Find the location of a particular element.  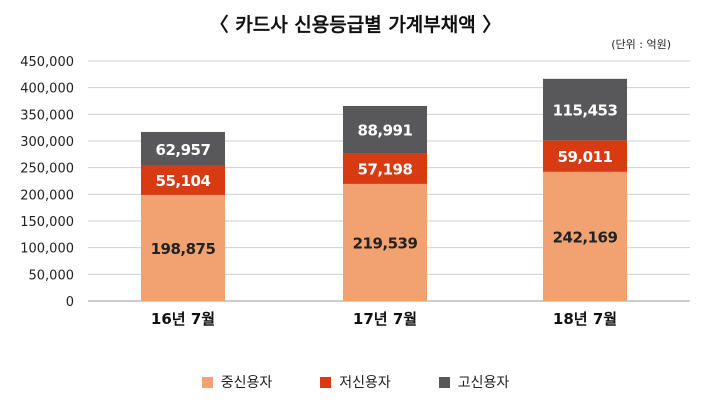

data-label: 57,198 is located at coordinates (385, 170).